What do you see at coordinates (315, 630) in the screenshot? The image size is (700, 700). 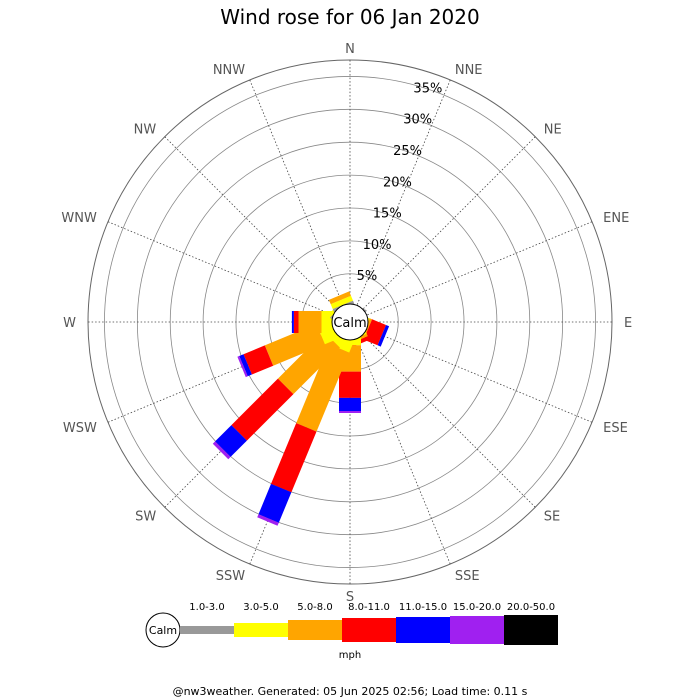 I see `legend-swatch-5.0-8.0` at bounding box center [315, 630].